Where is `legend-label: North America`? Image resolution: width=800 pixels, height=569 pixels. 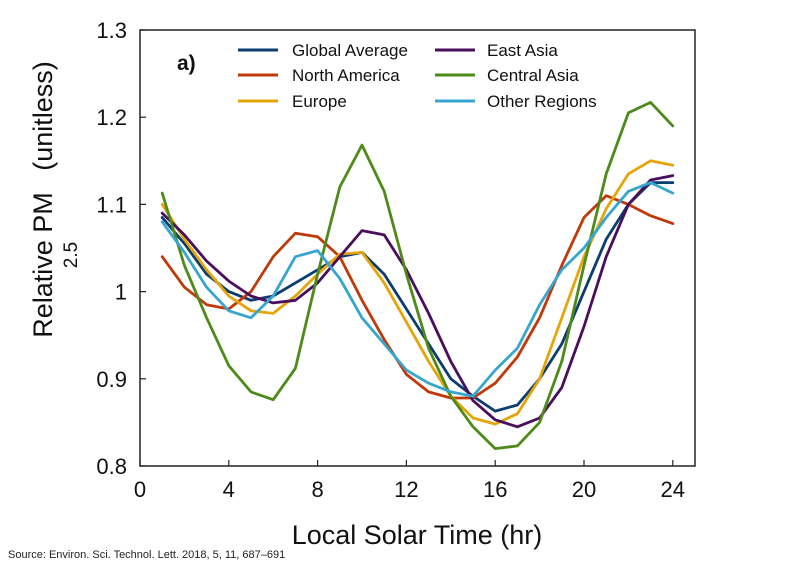 legend-label: North America is located at coordinates (346, 75).